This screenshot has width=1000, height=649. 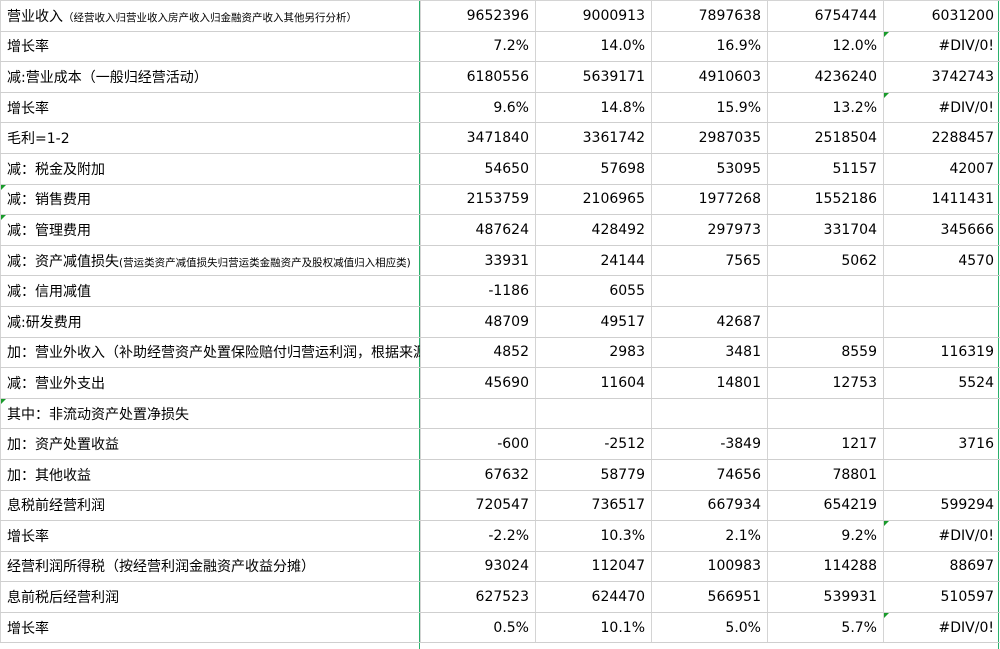 What do you see at coordinates (941, 230) in the screenshot?
I see `value-cell: 345666` at bounding box center [941, 230].